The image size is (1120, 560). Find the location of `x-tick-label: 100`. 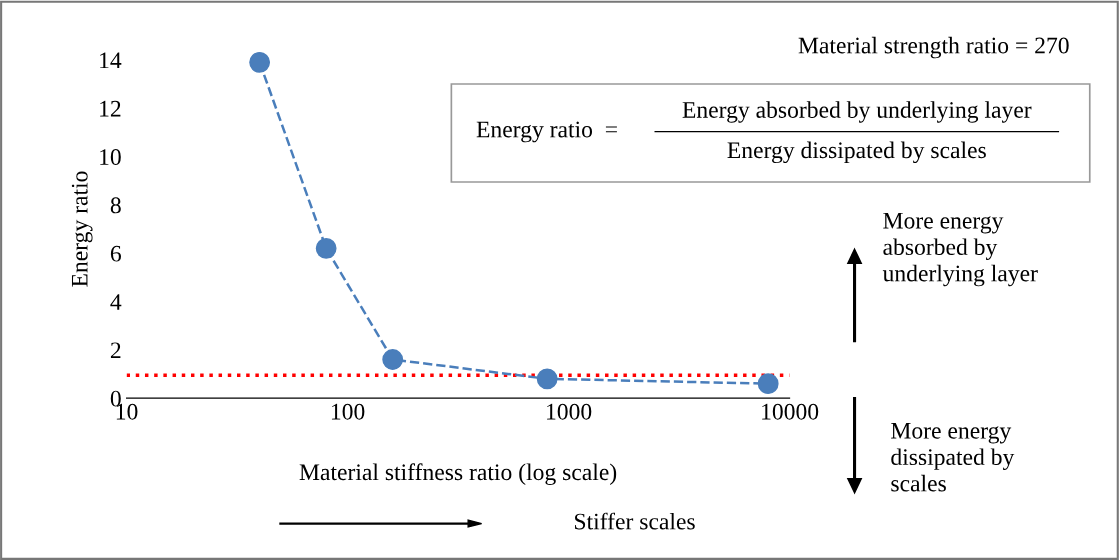

x-tick-label: 100 is located at coordinates (348, 411).